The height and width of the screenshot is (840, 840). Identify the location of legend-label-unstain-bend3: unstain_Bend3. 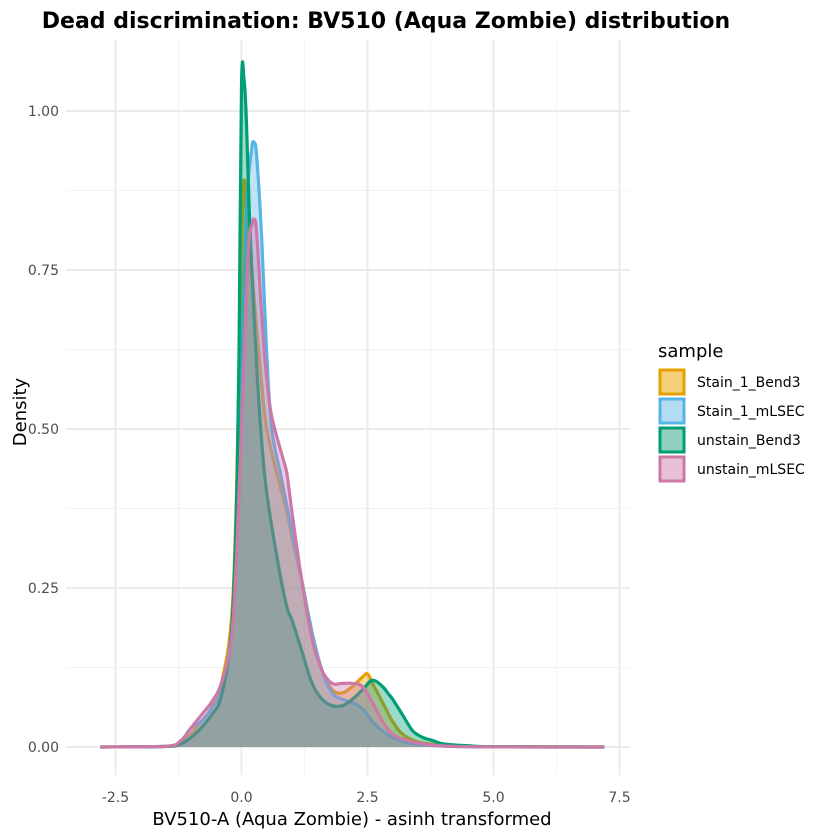
(749, 441).